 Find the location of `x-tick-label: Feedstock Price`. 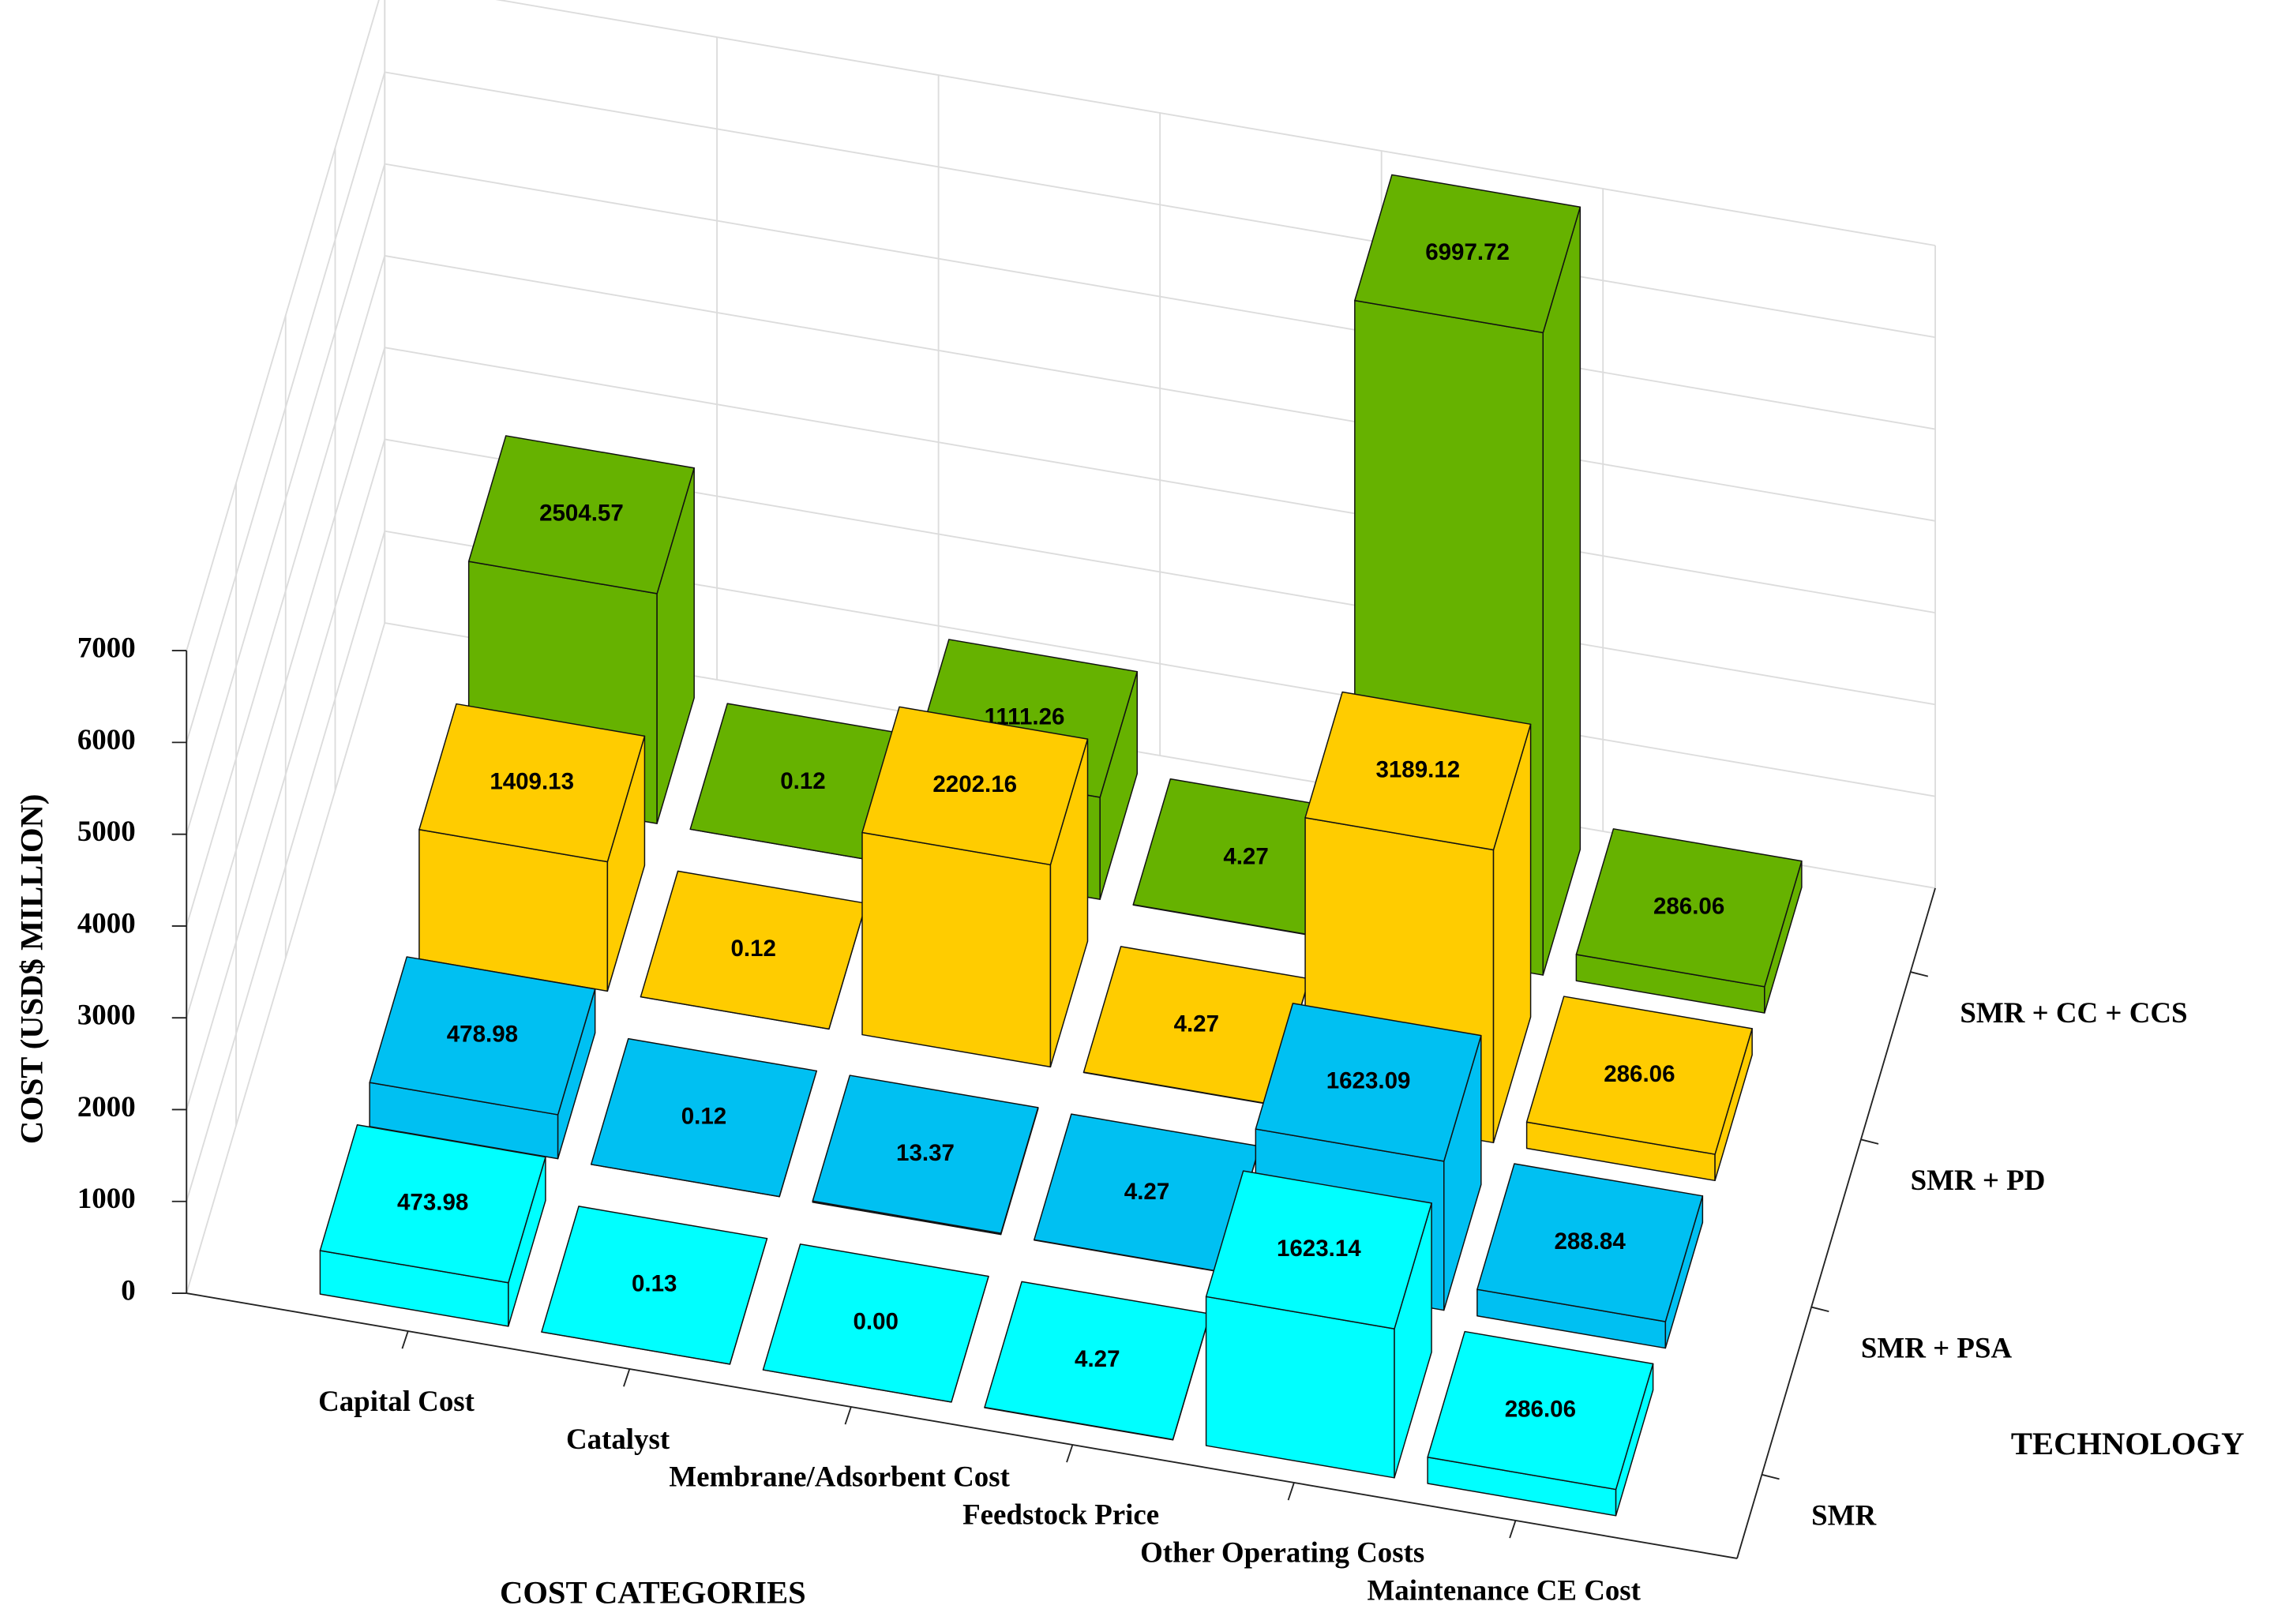

x-tick-label: Feedstock Price is located at coordinates (1060, 1514).